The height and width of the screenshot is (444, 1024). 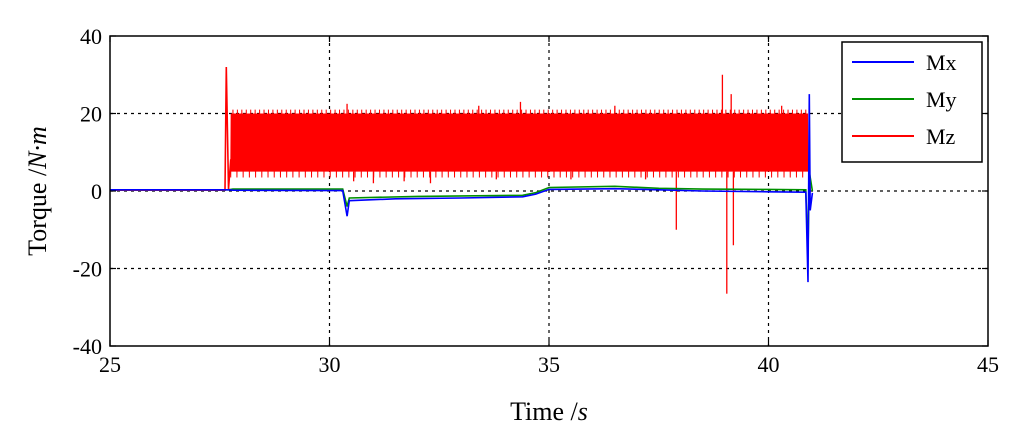 I want to click on legend-label-my: My, so click(x=941, y=99).